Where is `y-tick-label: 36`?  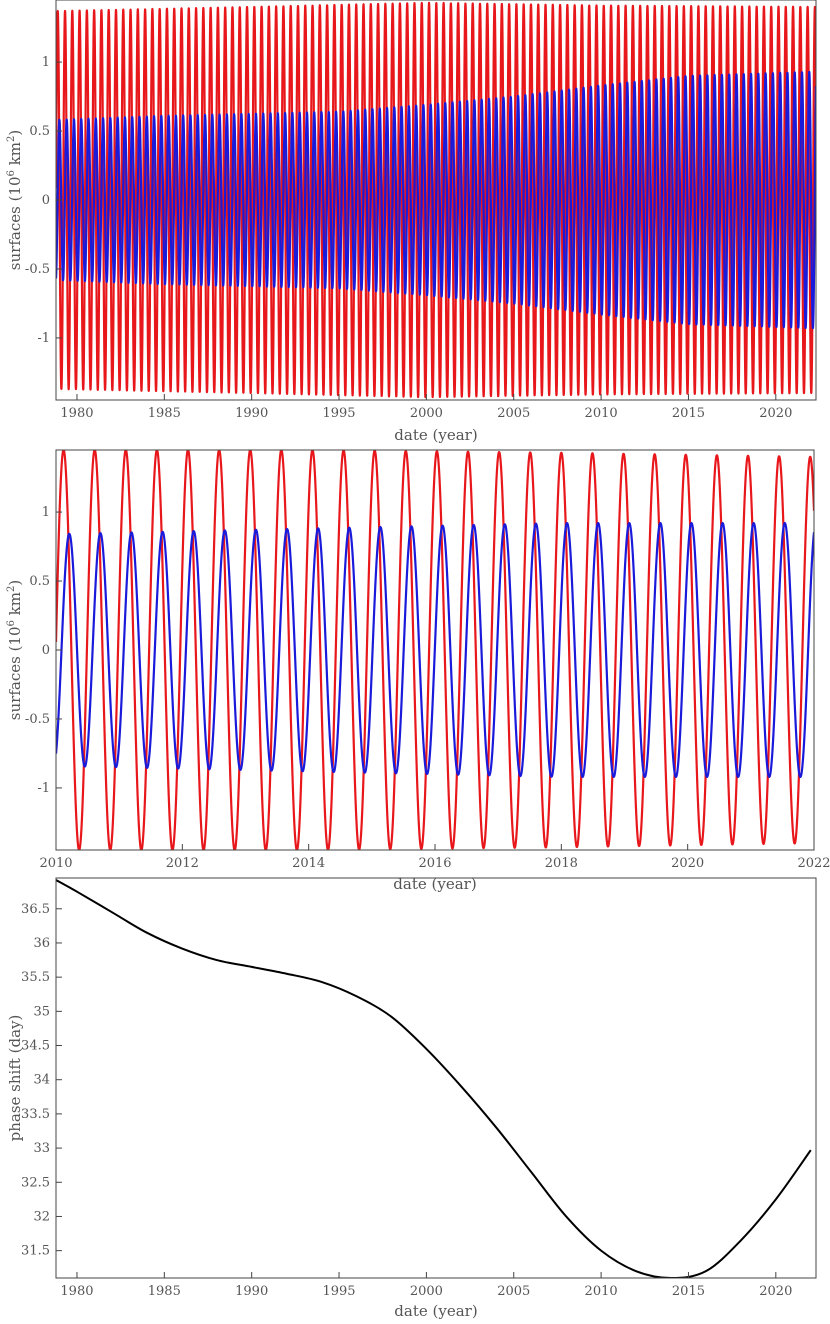
y-tick-label: 36 is located at coordinates (41, 943).